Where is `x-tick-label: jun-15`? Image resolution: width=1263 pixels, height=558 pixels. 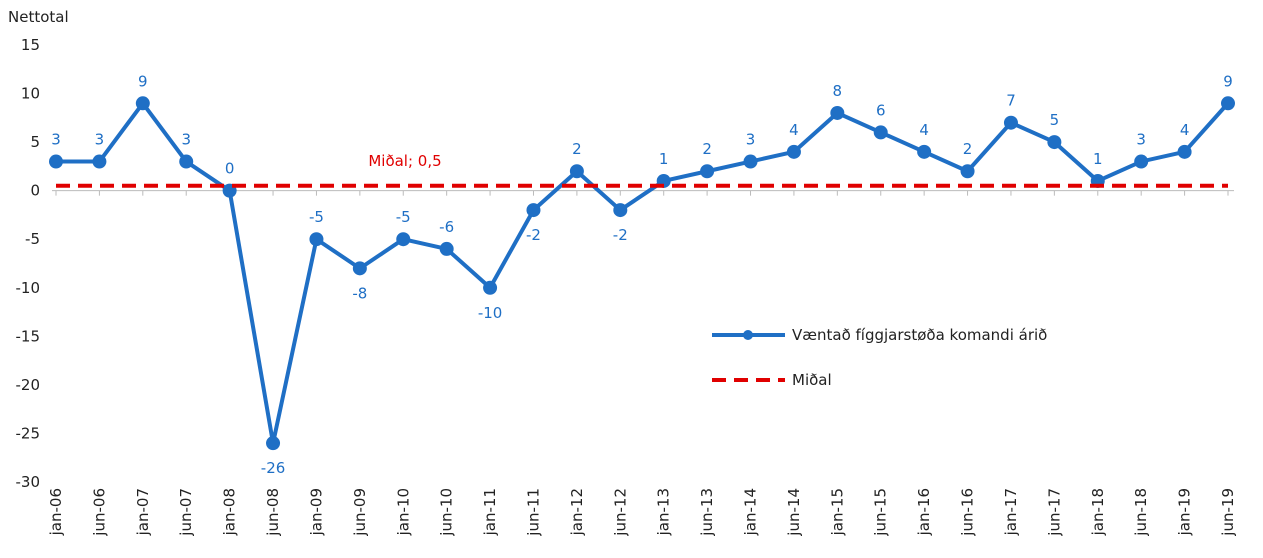 x-tick-label: jun-15 is located at coordinates (881, 512).